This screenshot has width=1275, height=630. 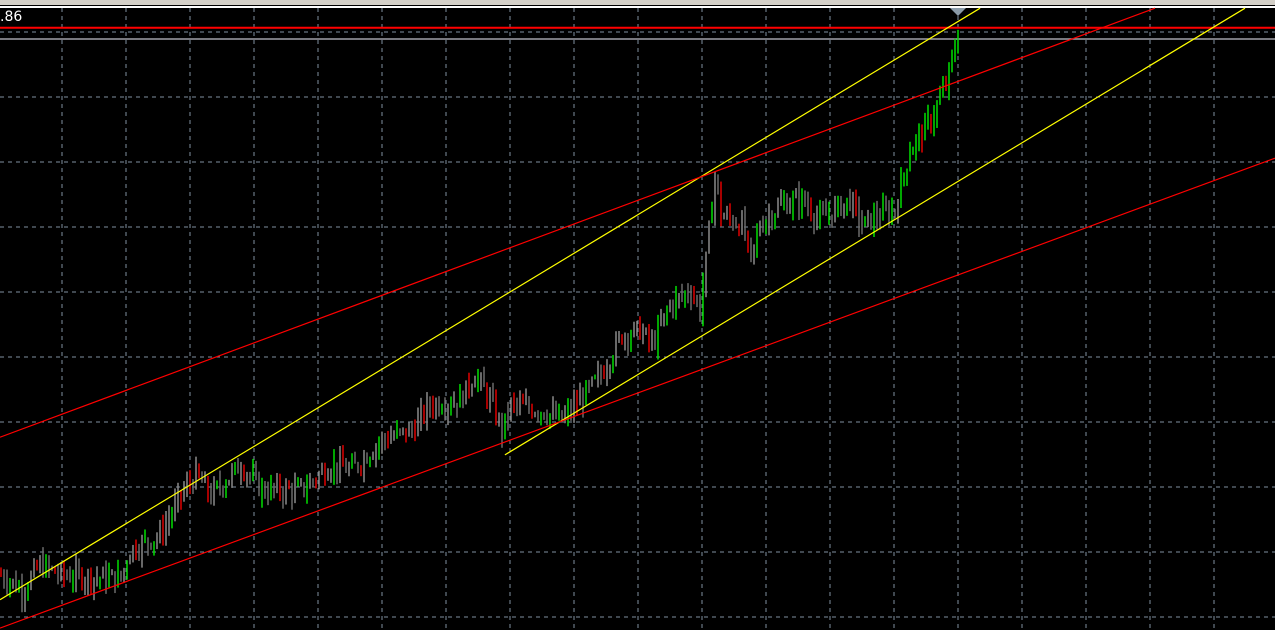 I want to click on horizontal-lines, so click(x=637, y=33).